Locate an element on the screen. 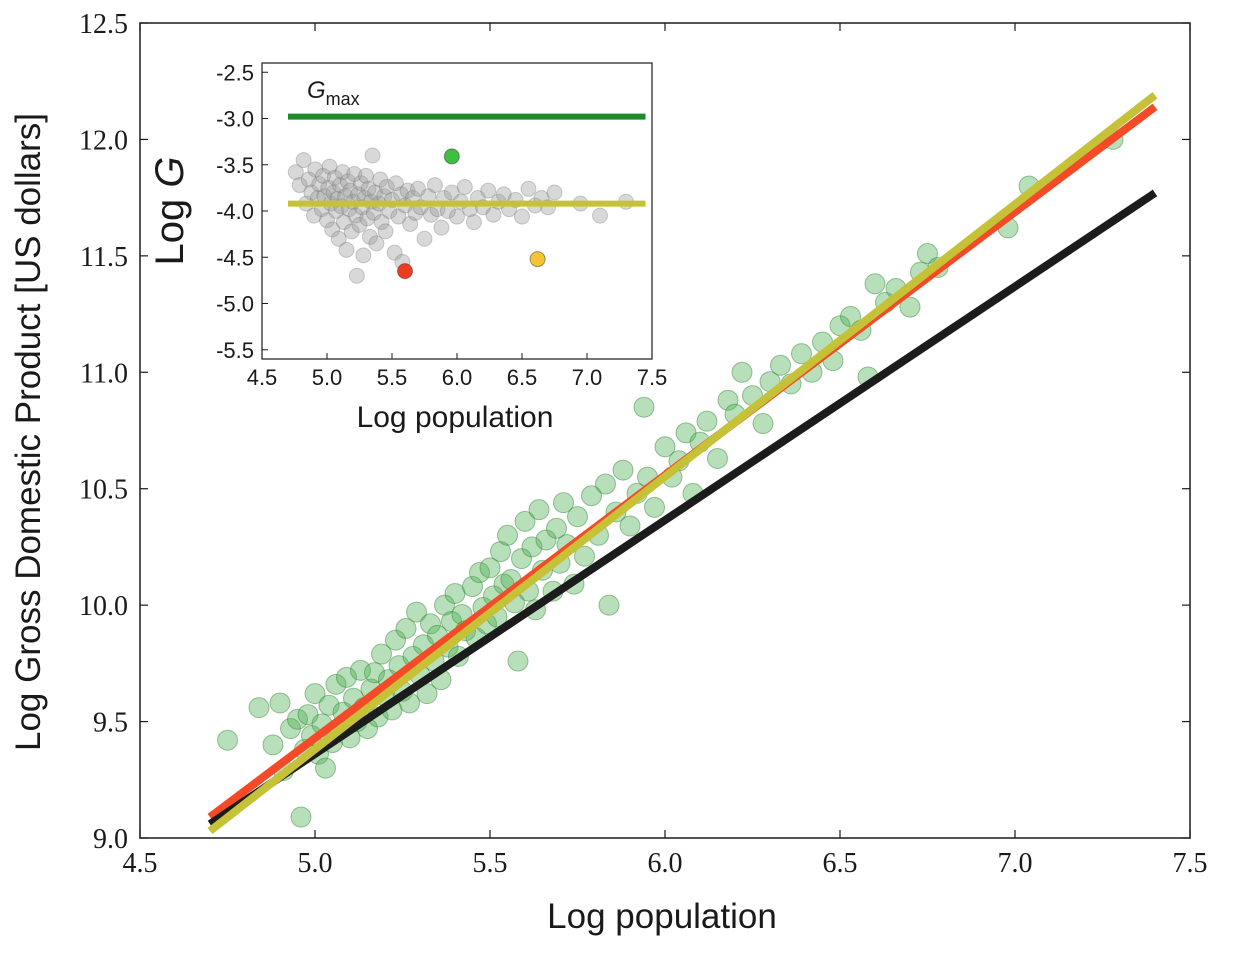 This screenshot has height=953, width=1238. inset-y-ticks: -2.5 -3.0 -3.5 -4.0 -4.5 -5.0 -5.5 is located at coordinates (242, 211).